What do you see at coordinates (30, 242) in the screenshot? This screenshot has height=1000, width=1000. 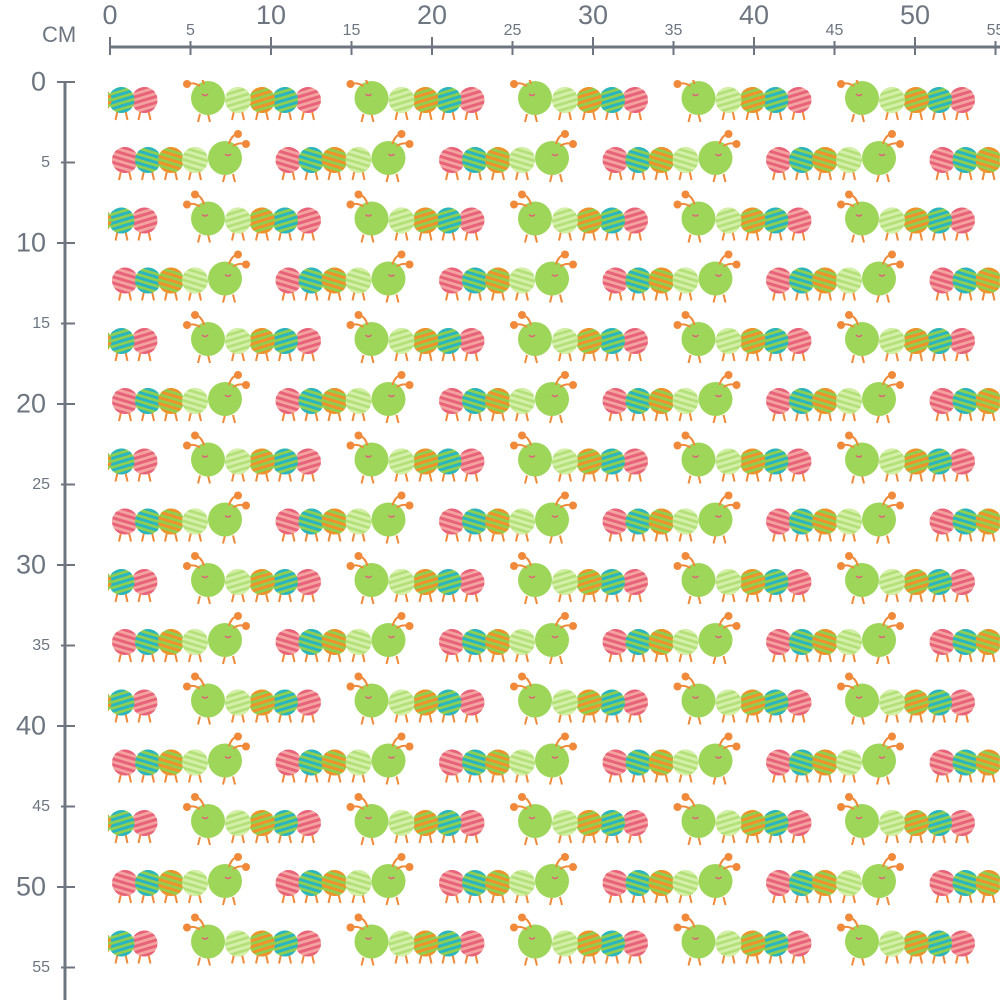 I see `ruler-label: 10` at bounding box center [30, 242].